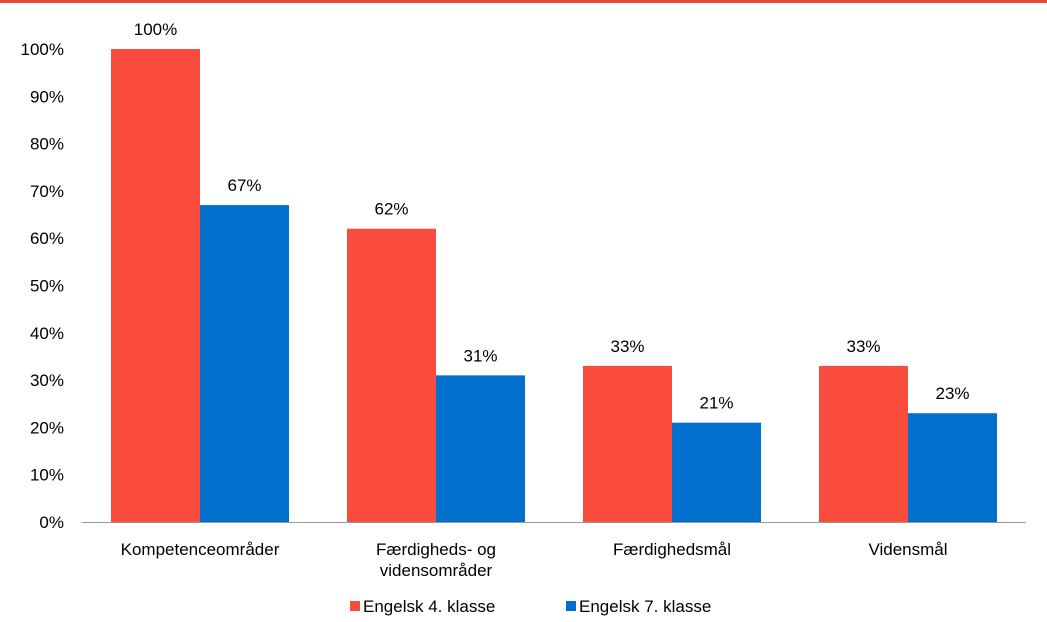 The image size is (1047, 622). Describe the element at coordinates (47, 380) in the screenshot. I see `y-tick-label: 30%` at that location.